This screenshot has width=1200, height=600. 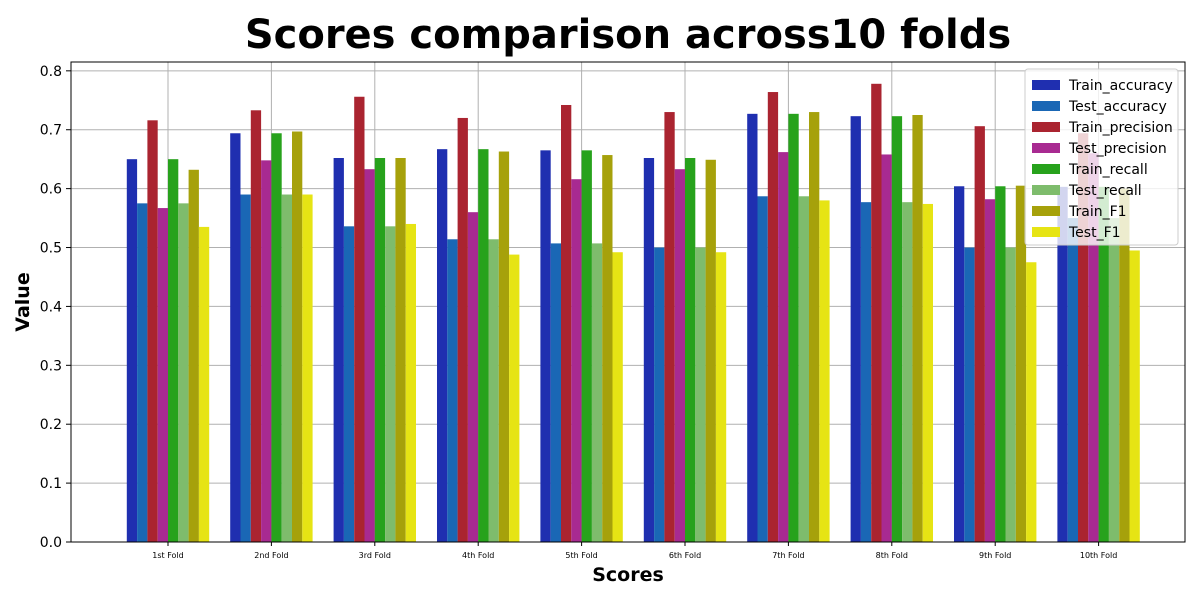 I want to click on y-tick-label: 0.6, so click(x=51, y=190).